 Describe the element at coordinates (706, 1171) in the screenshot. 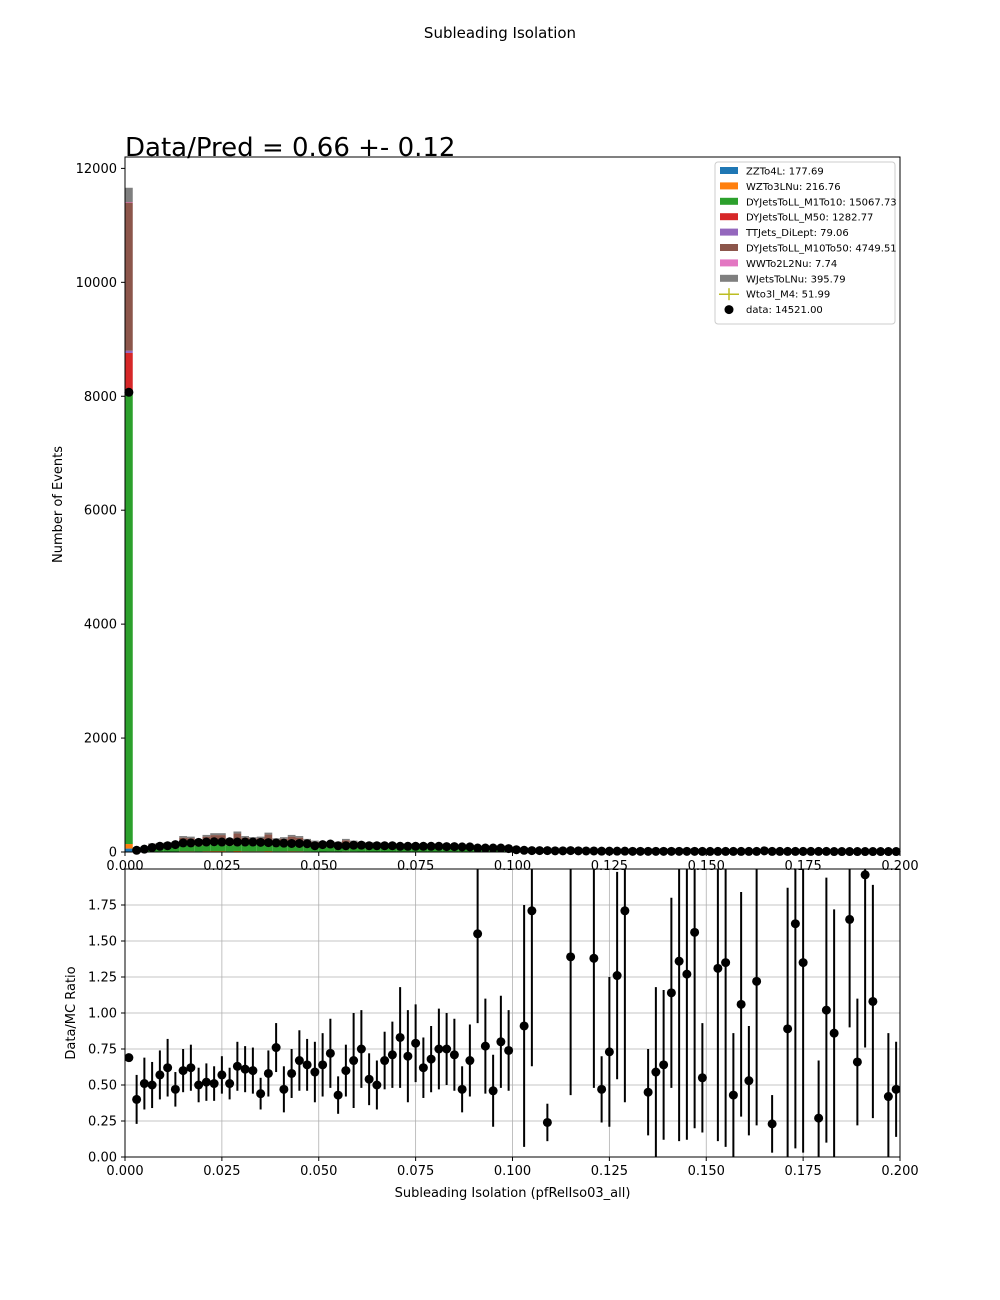

I see `ratio-x-tick-label: 0.150` at that location.